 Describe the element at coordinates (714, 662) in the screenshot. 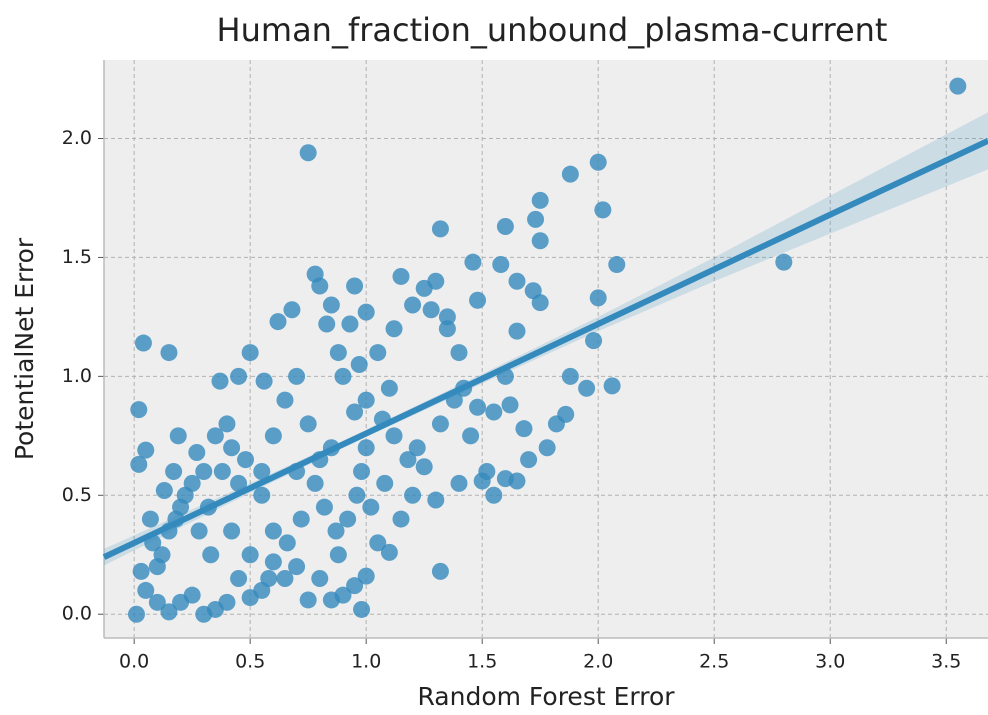

I see `x-tick-label: 2.5` at that location.